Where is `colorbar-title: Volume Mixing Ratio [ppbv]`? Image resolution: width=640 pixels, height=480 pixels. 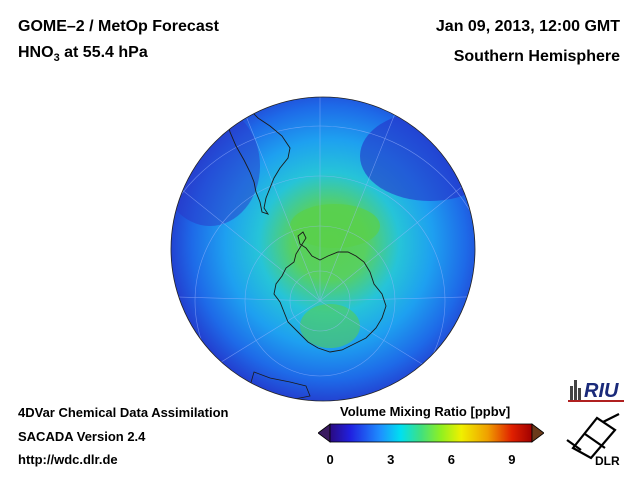
colorbar-title: Volume Mixing Ratio [ppbv] is located at coordinates (425, 411).